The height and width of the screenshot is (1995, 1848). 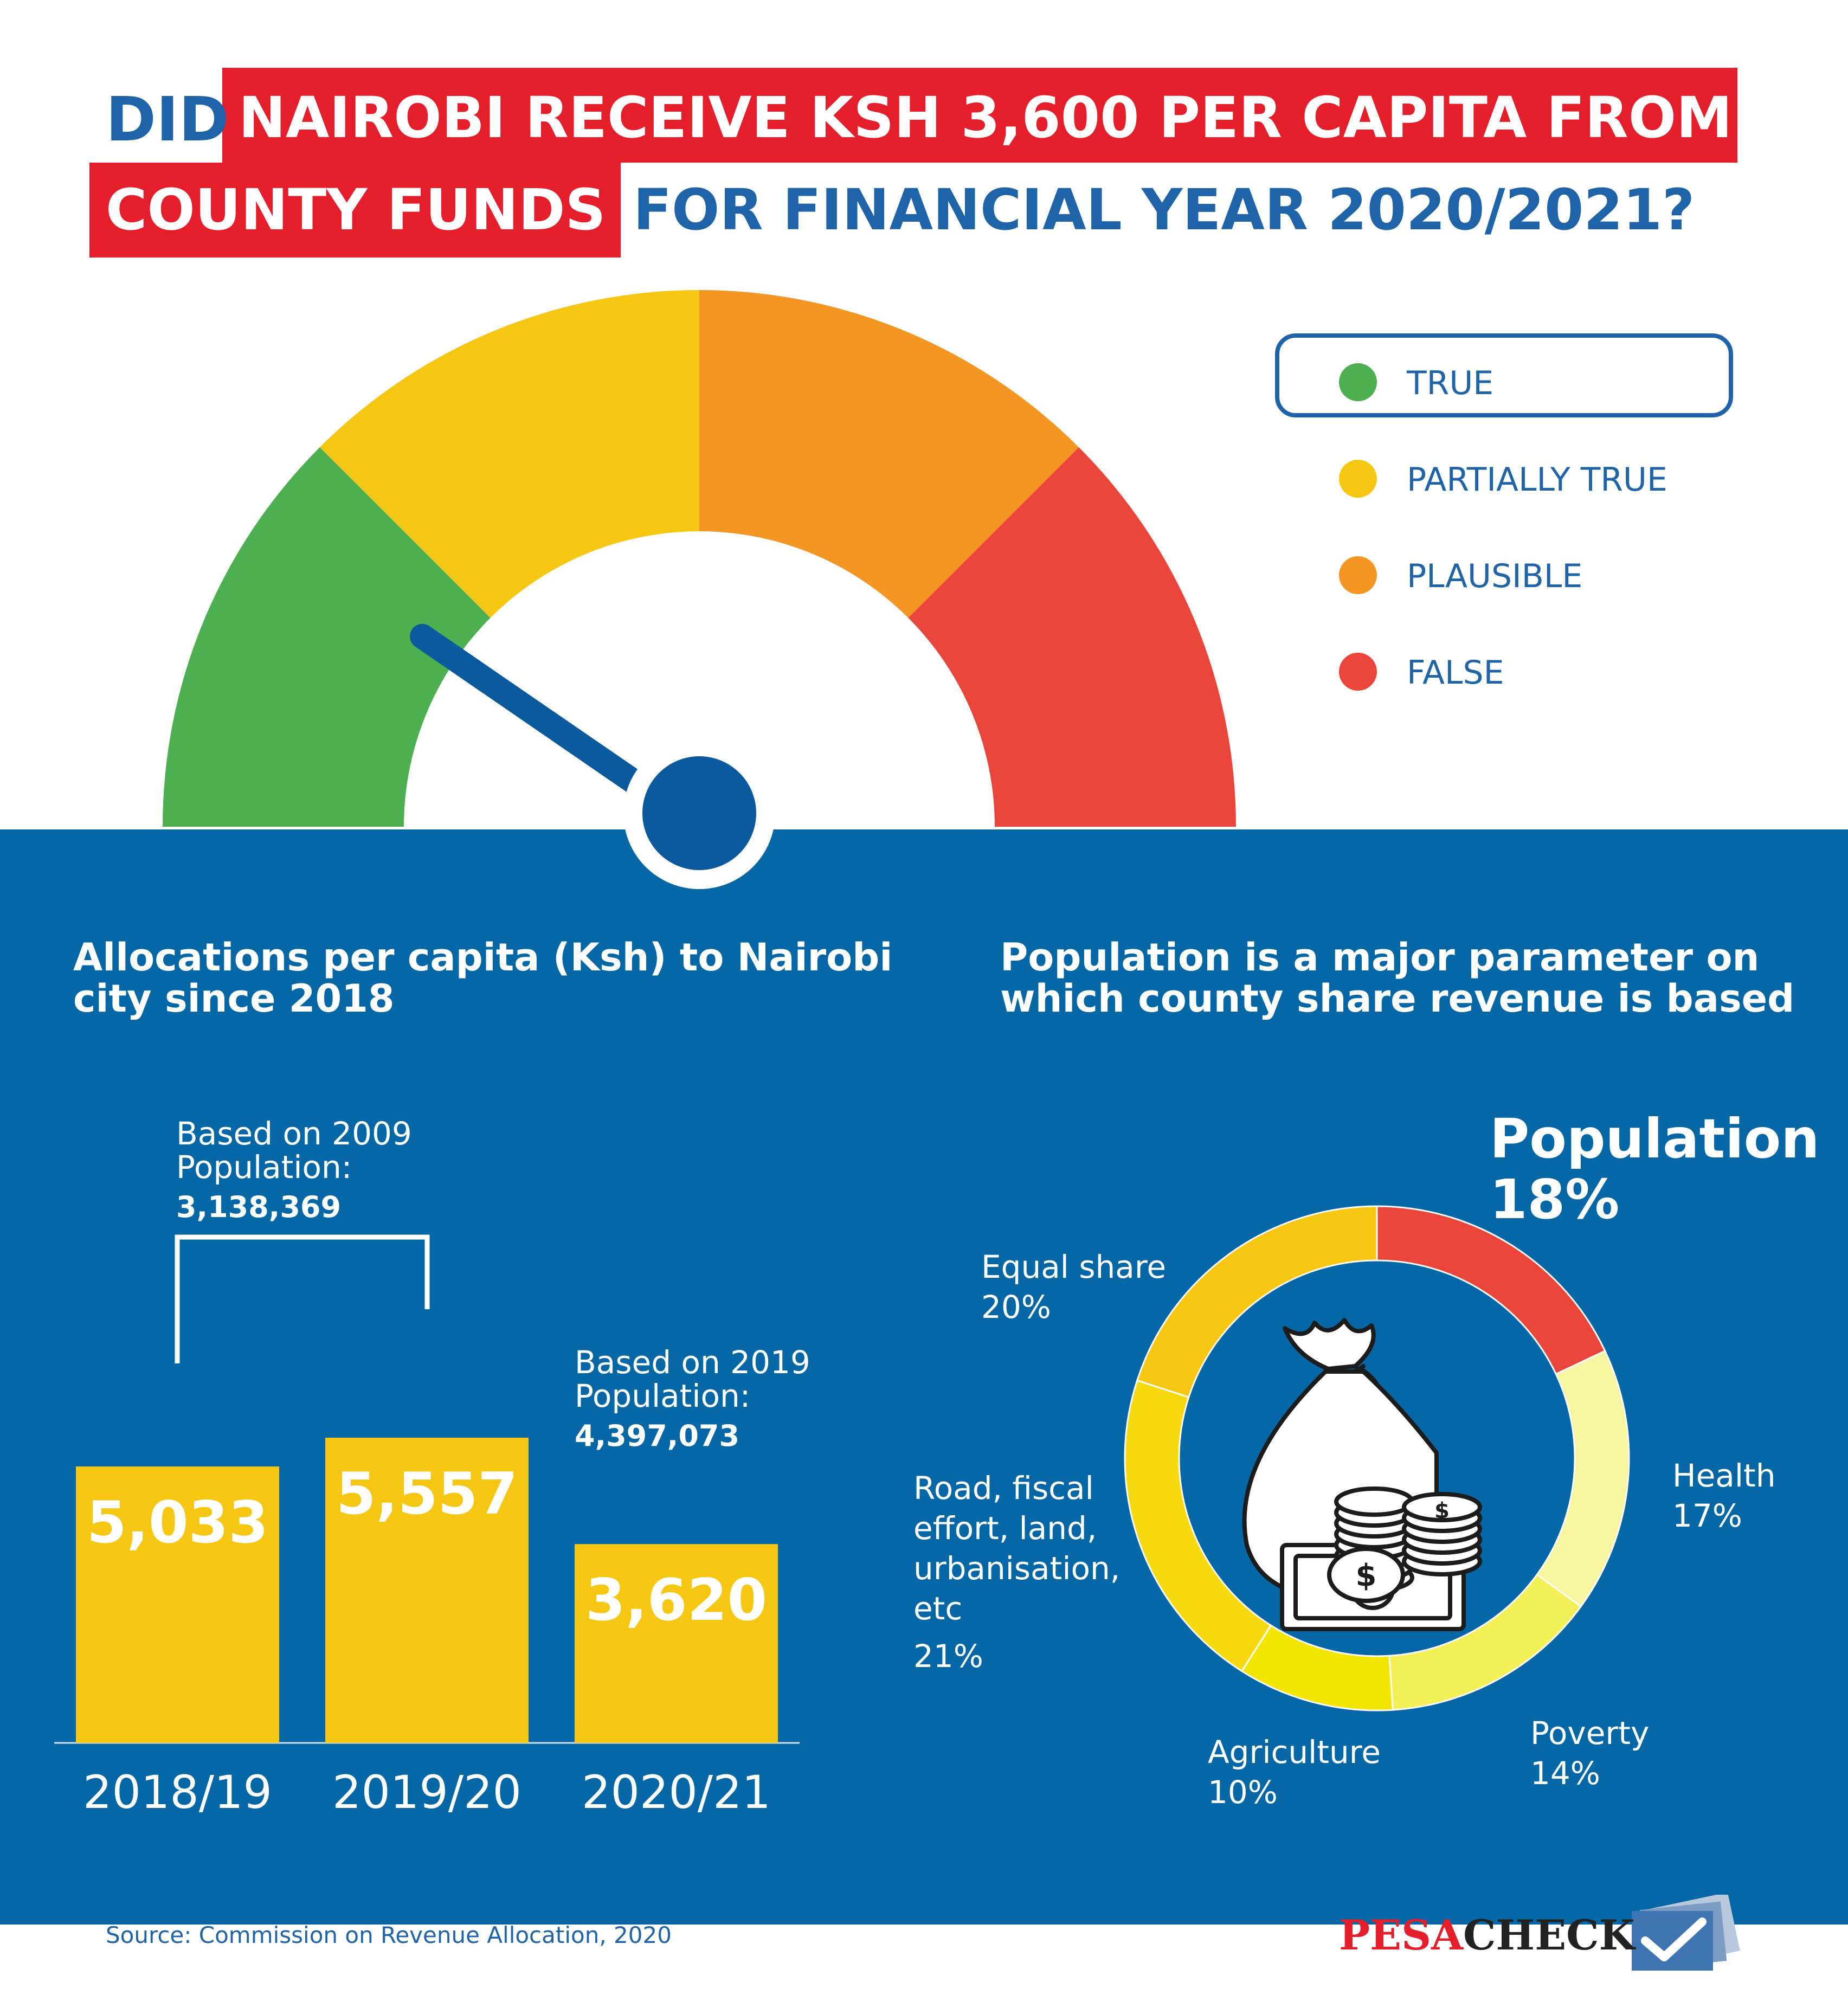 What do you see at coordinates (948, 1656) in the screenshot?
I see `label-road-pct: 21%` at bounding box center [948, 1656].